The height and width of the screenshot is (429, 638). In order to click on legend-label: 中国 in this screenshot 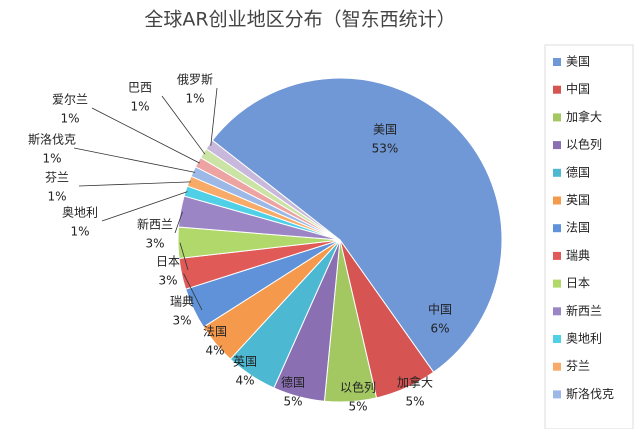, I will do `click(578, 88)`.